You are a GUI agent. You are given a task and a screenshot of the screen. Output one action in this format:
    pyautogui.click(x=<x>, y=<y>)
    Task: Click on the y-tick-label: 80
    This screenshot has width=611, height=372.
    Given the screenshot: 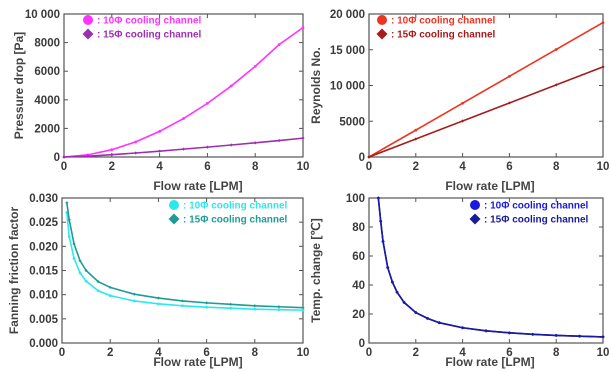 What is the action you would take?
    pyautogui.click(x=358, y=228)
    